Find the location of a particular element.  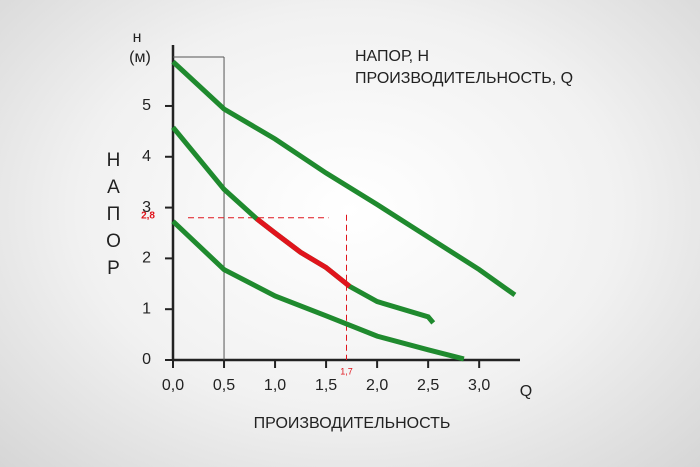

chart-title: НАПОР, Н is located at coordinates (392, 56).